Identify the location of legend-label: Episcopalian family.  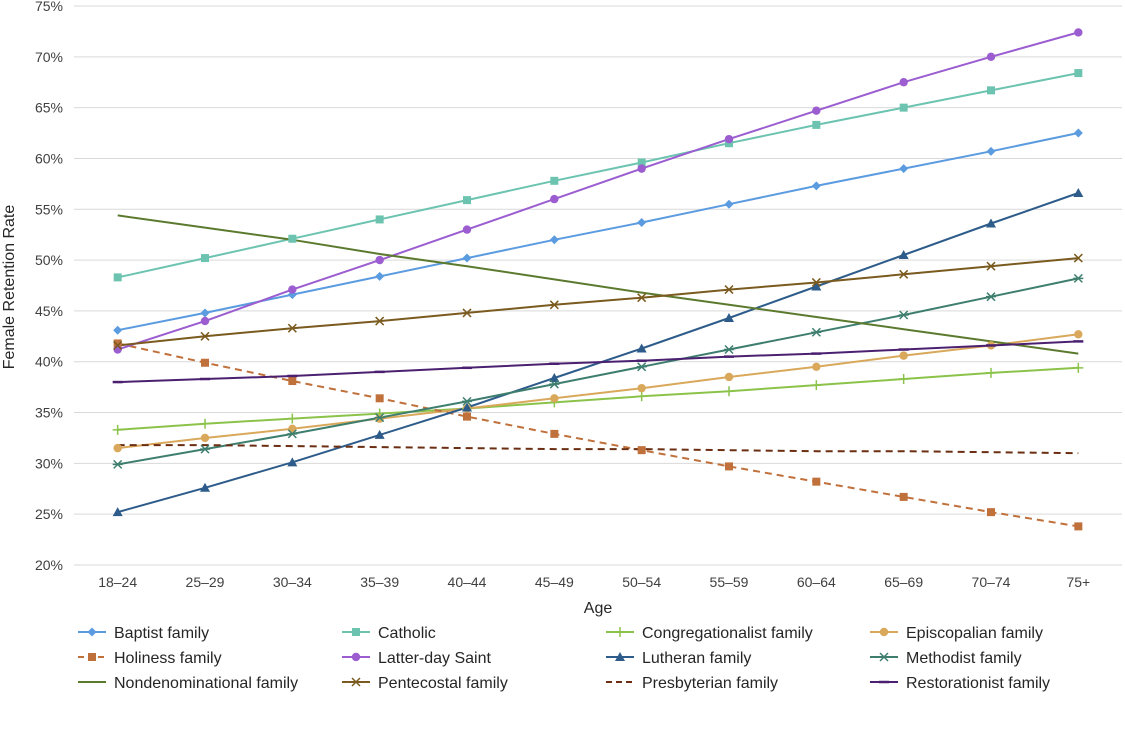
(974, 633).